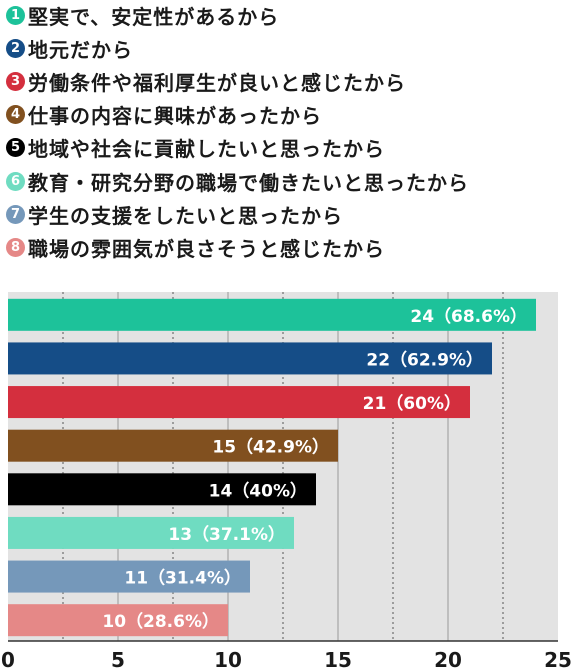 The height and width of the screenshot is (670, 574). I want to click on x-tick-label: 0, so click(8, 659).